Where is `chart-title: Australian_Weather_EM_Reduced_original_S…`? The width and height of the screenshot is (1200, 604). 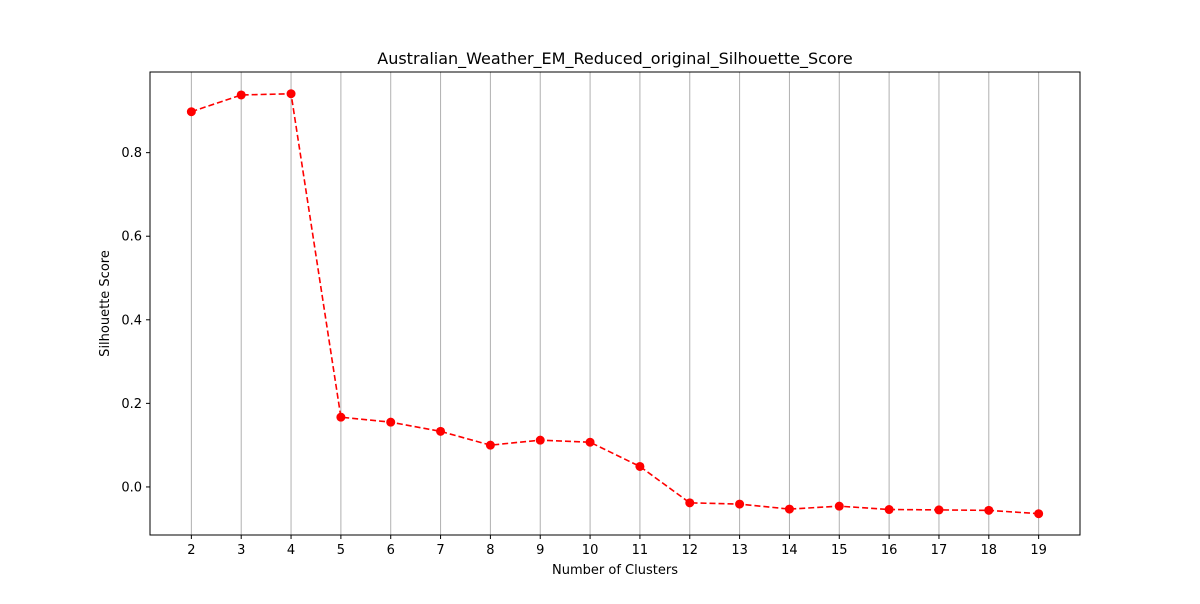
chart-title: Australian_Weather_EM_Reduced_original_S… is located at coordinates (615, 59).